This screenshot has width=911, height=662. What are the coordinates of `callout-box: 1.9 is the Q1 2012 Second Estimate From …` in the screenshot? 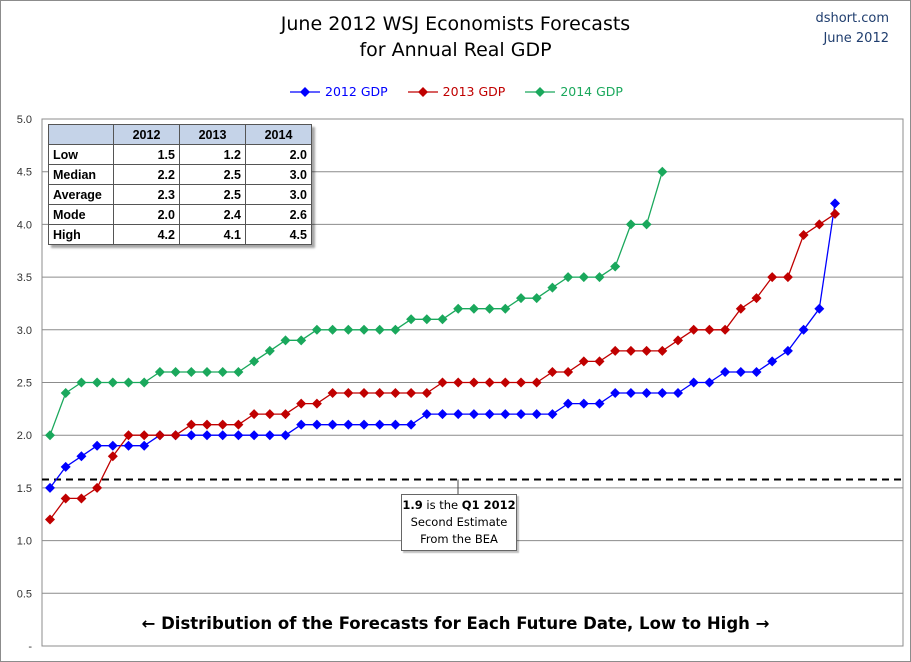 It's located at (459, 522).